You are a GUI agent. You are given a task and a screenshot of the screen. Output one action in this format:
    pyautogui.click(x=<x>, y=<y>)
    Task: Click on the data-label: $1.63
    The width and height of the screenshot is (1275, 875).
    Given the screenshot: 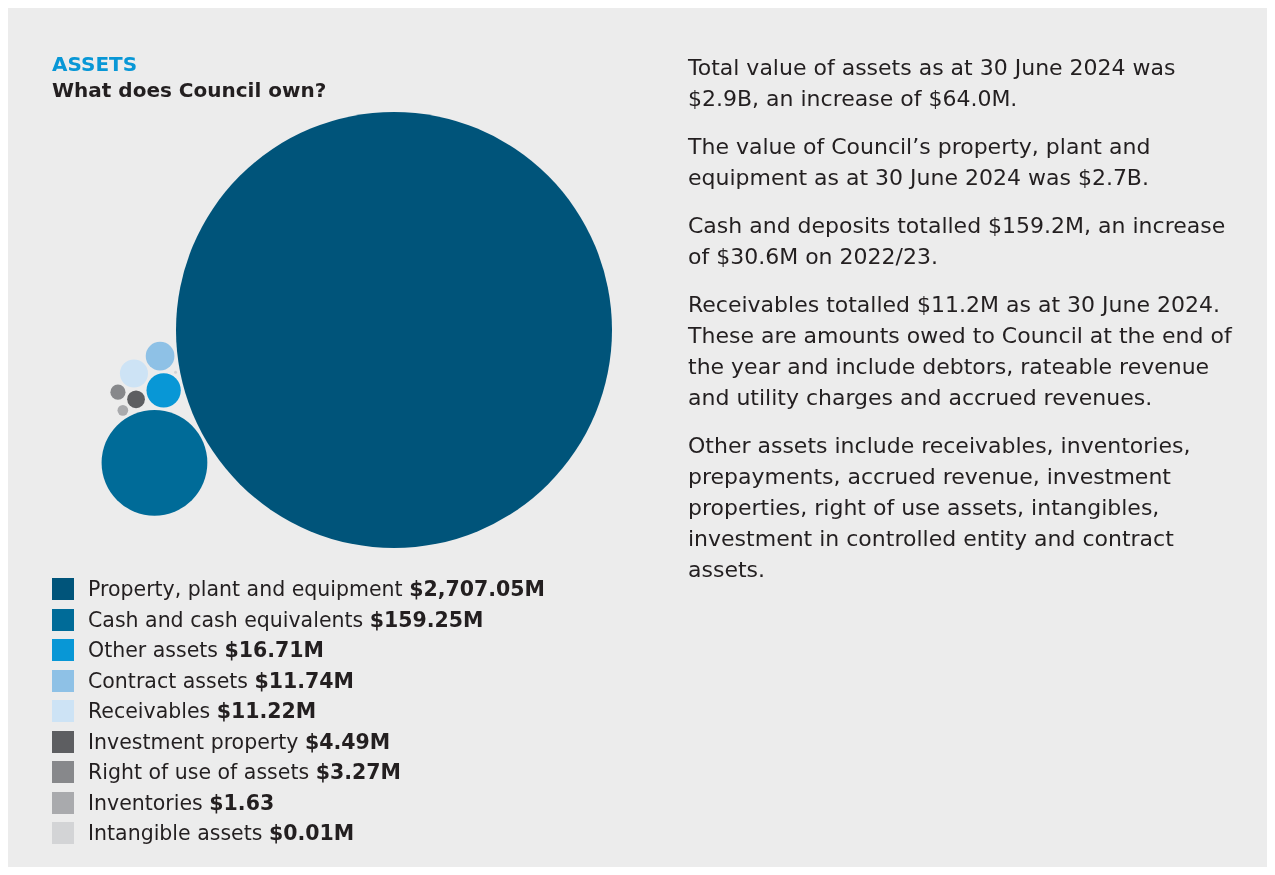 What is the action you would take?
    pyautogui.click(x=242, y=802)
    